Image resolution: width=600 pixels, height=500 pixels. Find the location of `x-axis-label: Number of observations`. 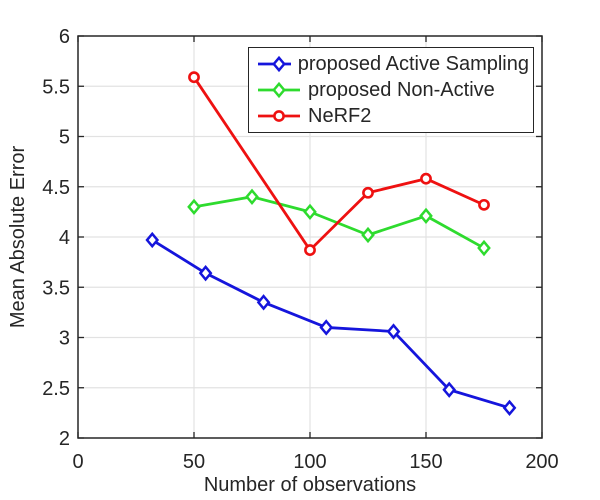

x-axis-label: Number of observations is located at coordinates (310, 485).